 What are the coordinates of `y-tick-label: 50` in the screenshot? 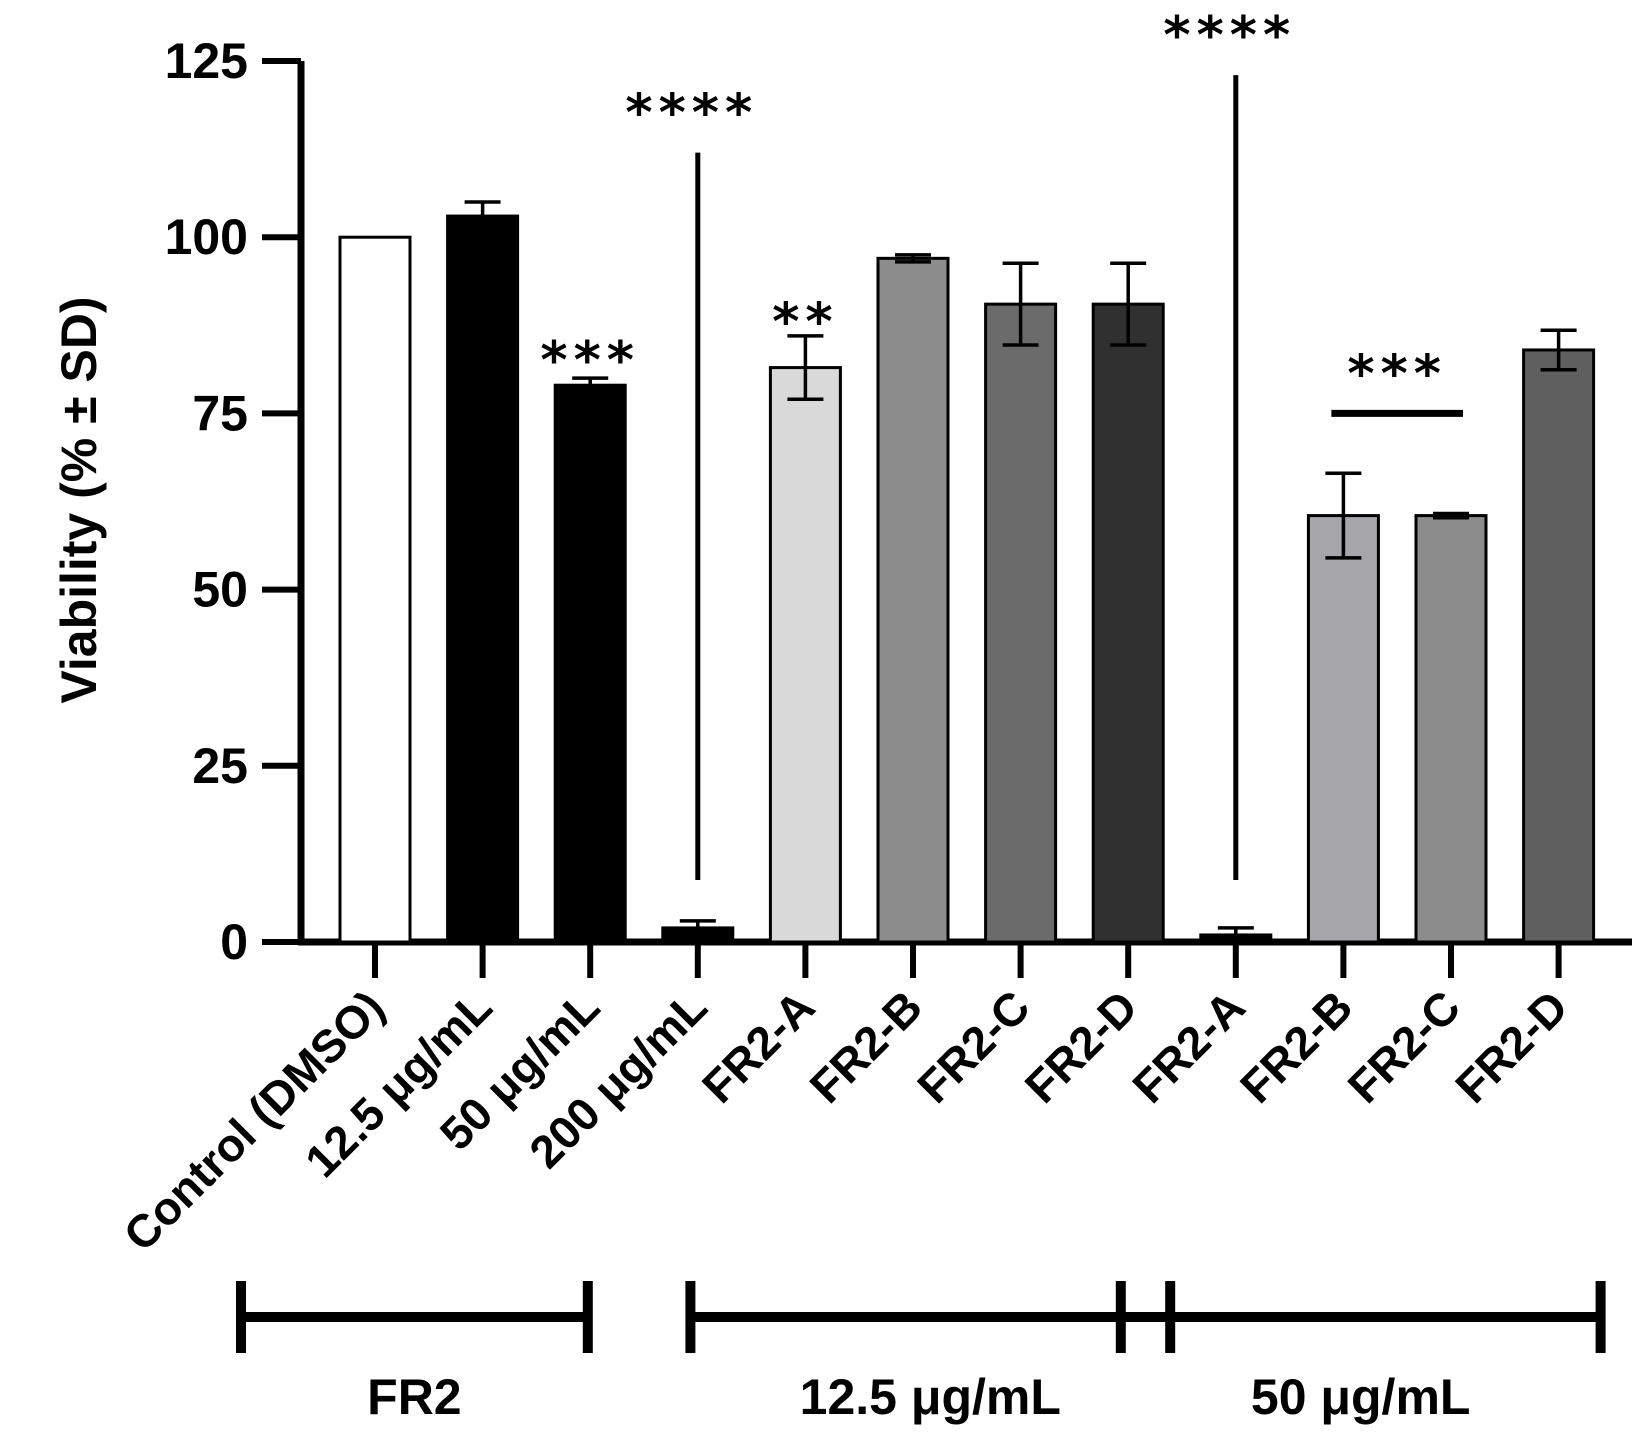 It's located at (220, 590).